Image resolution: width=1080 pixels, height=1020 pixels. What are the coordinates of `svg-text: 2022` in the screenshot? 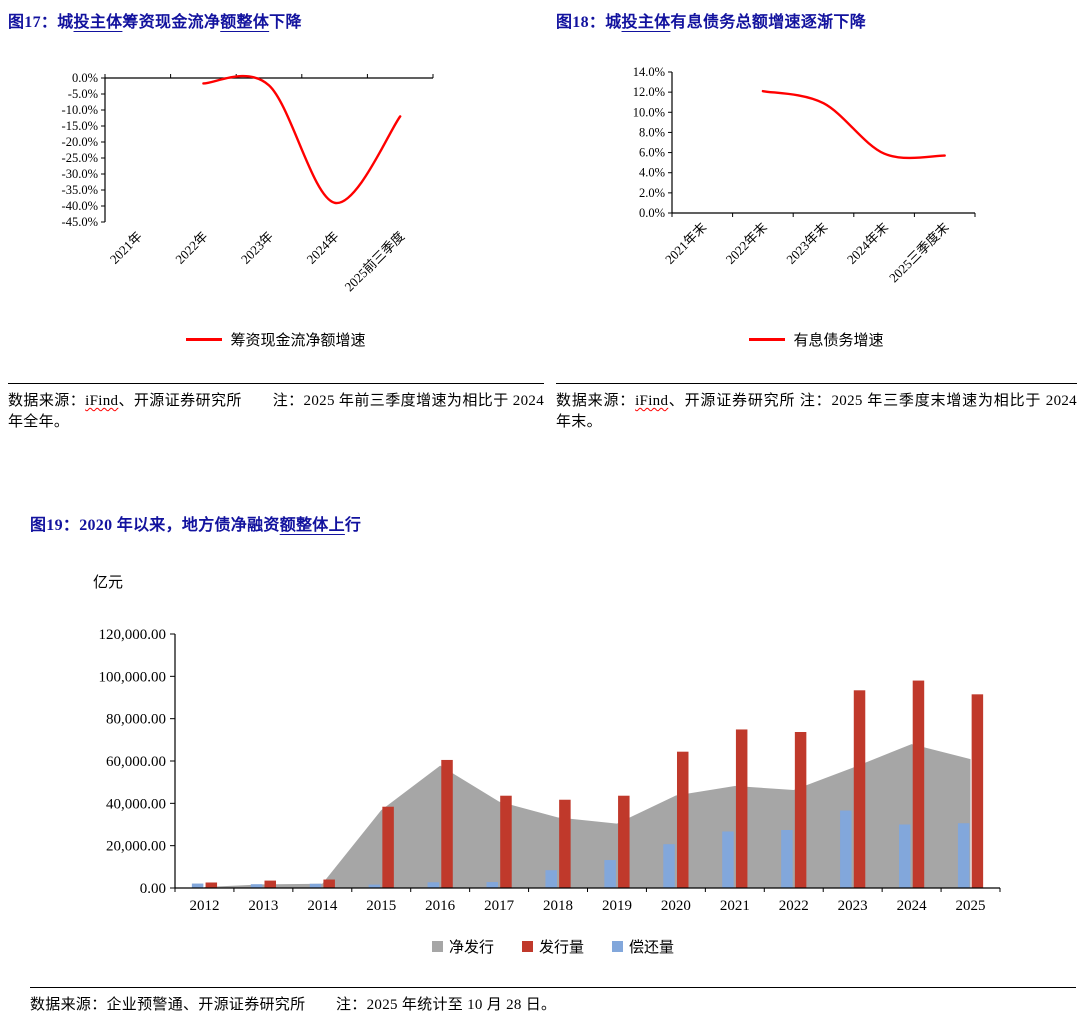 It's located at (794, 906).